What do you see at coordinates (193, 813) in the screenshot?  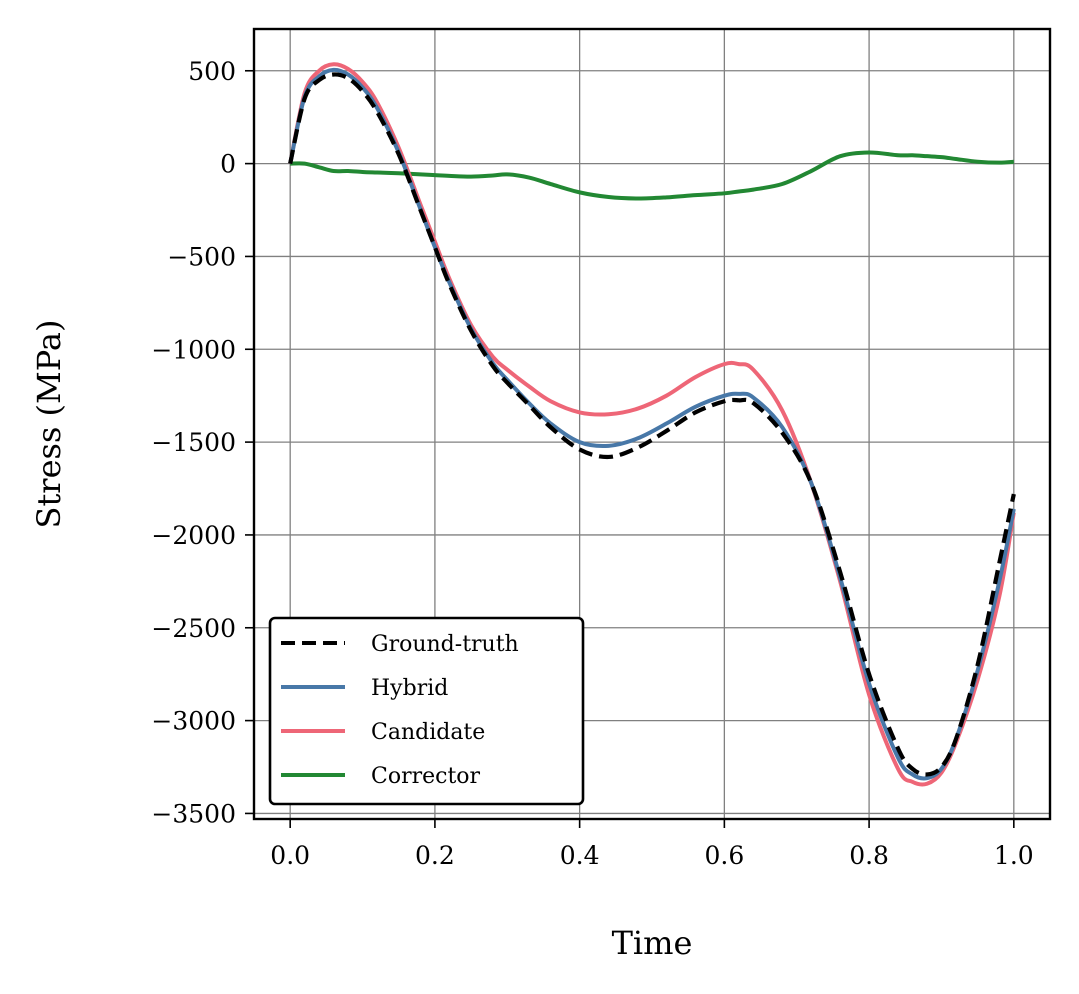 I see `y-tick-label: −3500` at bounding box center [193, 813].